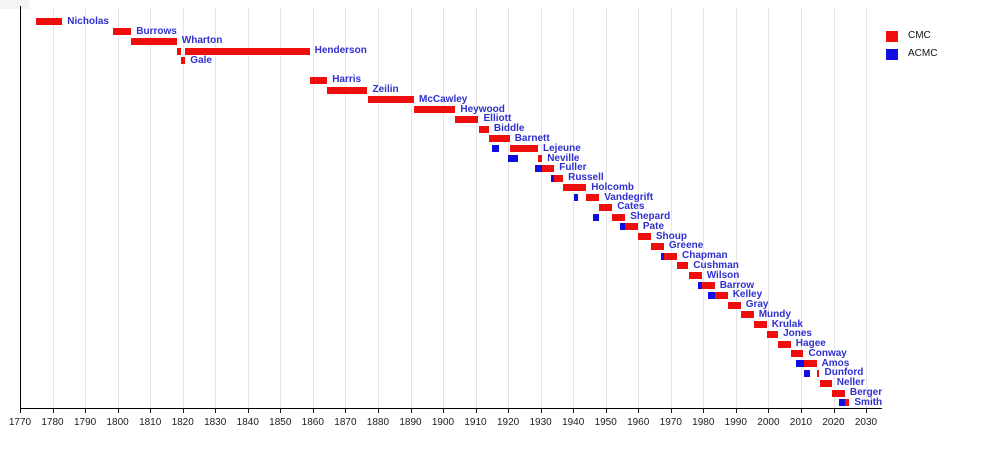 The image size is (1000, 458). Describe the element at coordinates (410, 422) in the screenshot. I see `x-tick-label-1890: 1890` at that location.